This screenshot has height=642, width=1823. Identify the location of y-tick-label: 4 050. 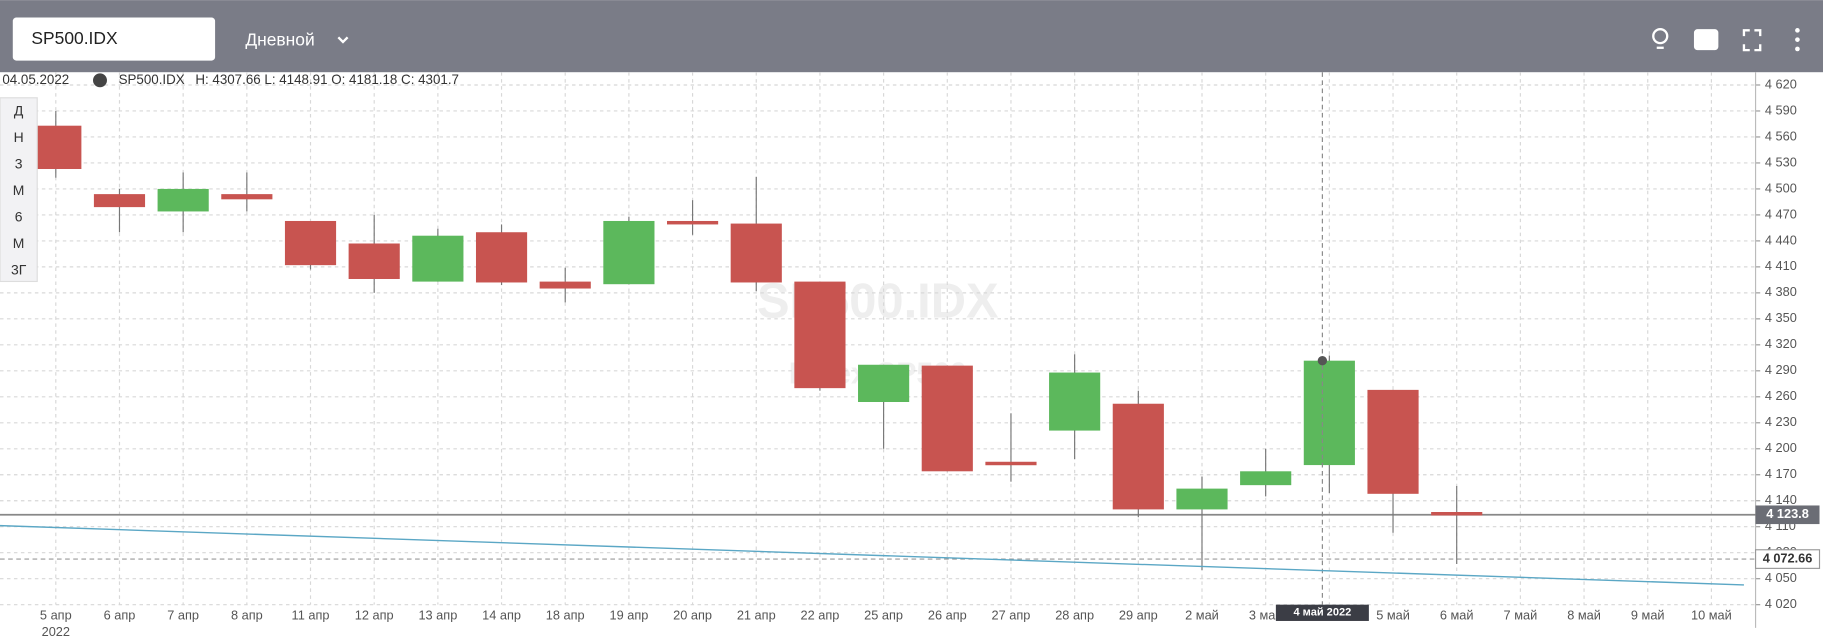
(1781, 577).